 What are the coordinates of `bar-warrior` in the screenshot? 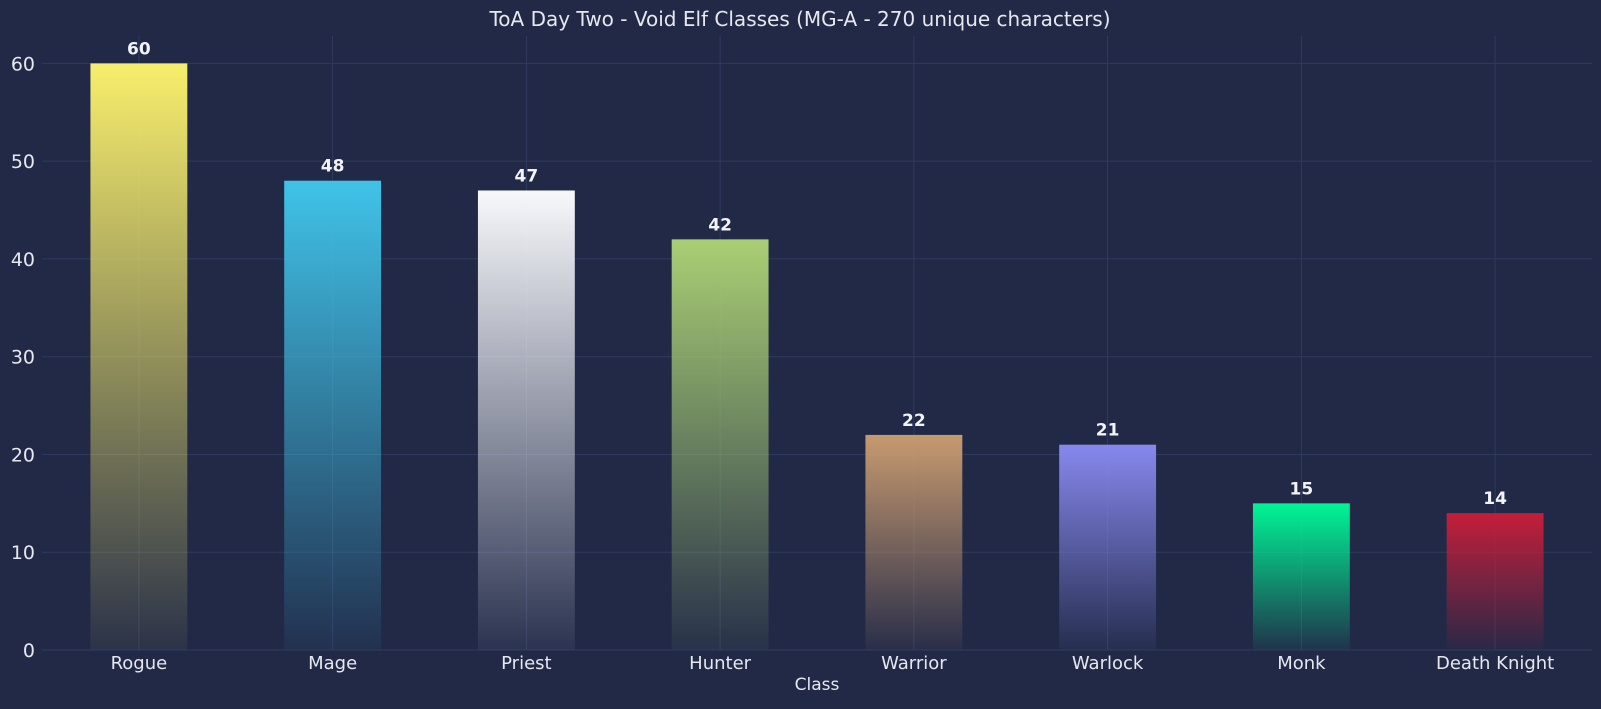 It's located at (914, 542).